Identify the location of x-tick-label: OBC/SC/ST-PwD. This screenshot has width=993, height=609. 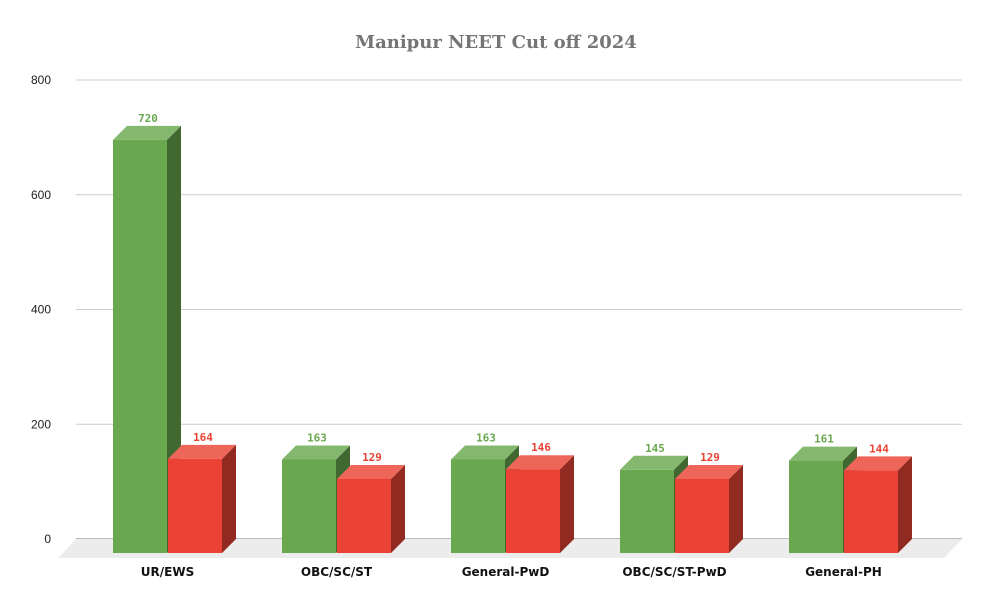
(674, 572).